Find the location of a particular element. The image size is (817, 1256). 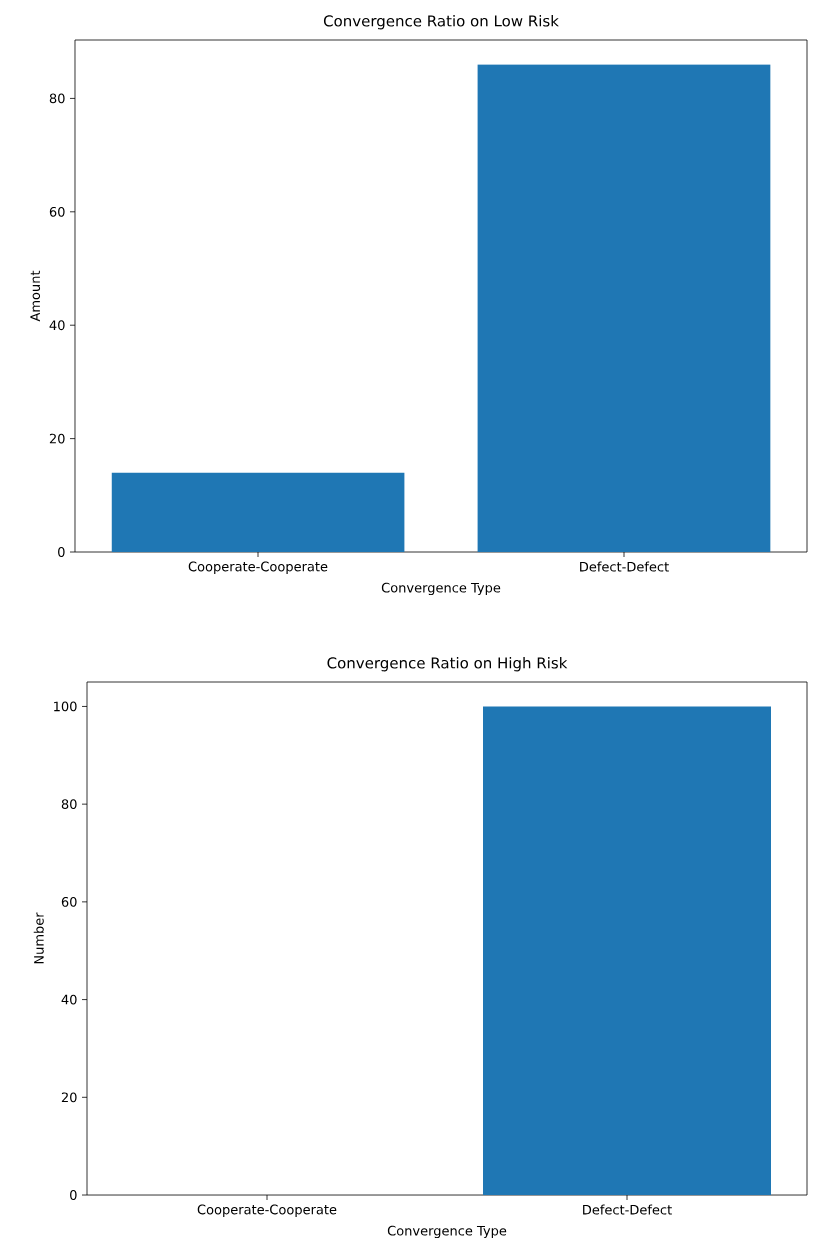

y-tick-label: 100 is located at coordinates (65, 706).